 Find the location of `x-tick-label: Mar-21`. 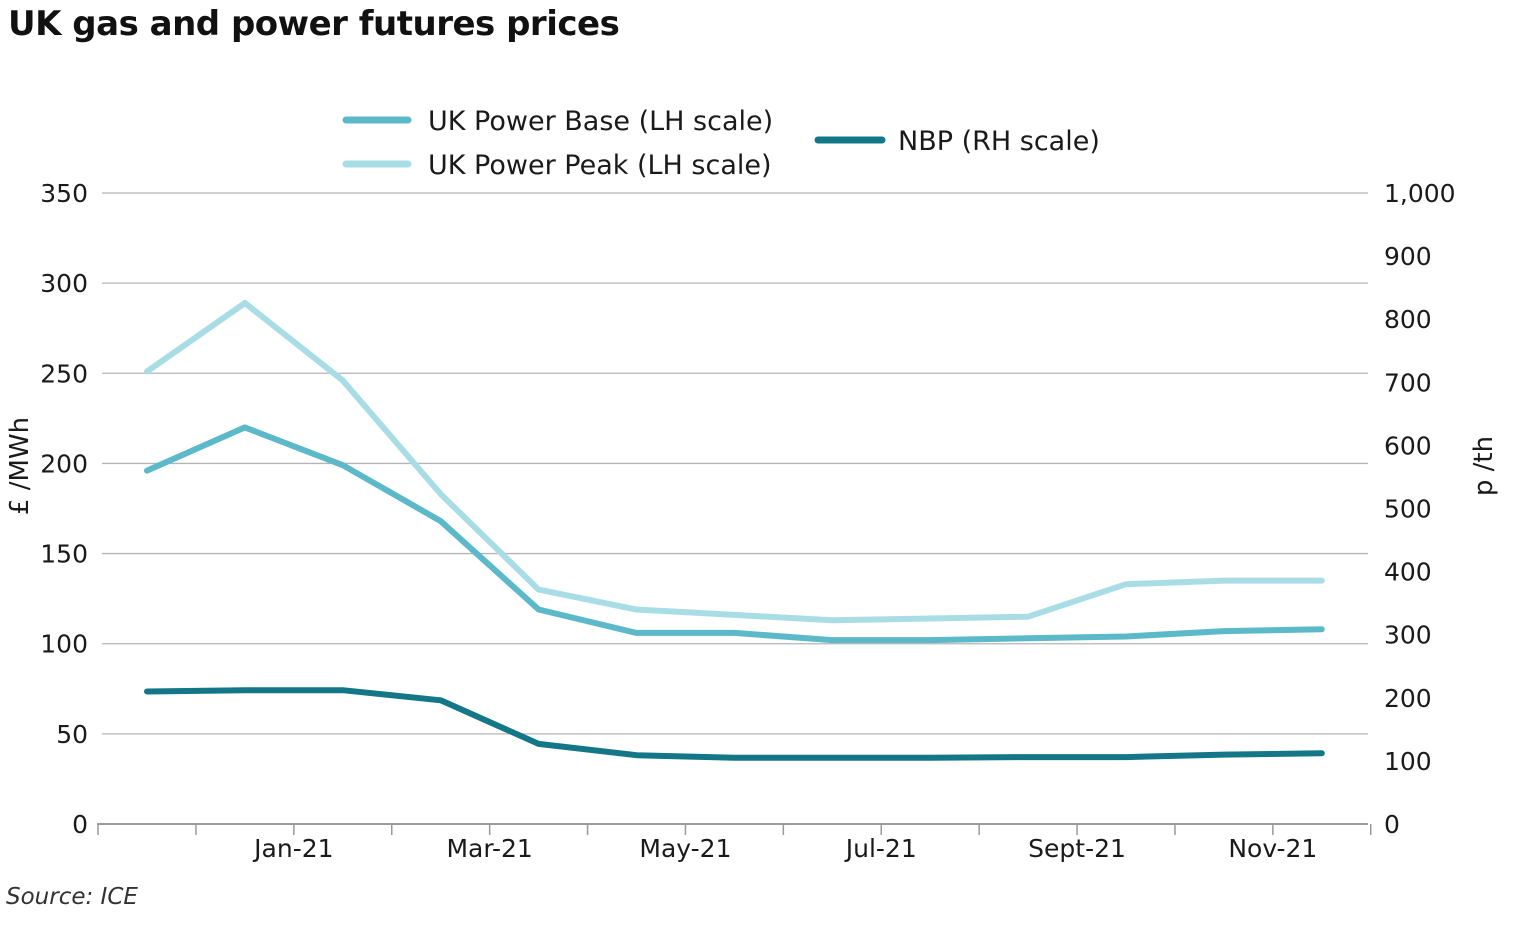

x-tick-label: Mar-21 is located at coordinates (489, 848).